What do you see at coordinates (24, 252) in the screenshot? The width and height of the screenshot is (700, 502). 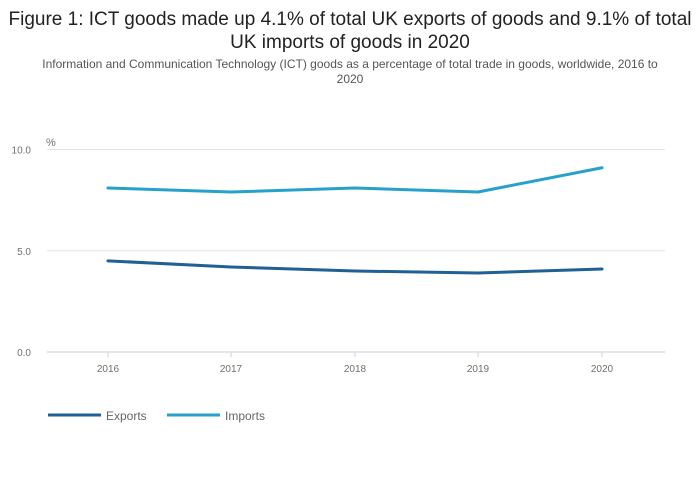 I see `y-tick-label: 5.0` at bounding box center [24, 252].